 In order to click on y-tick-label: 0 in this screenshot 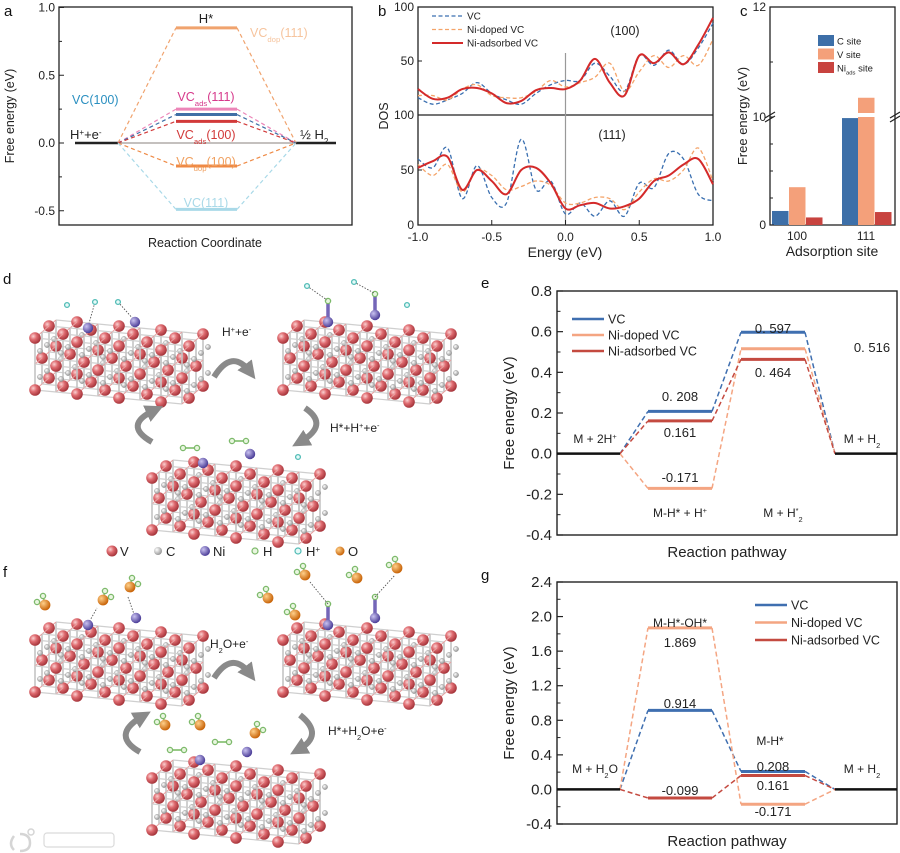, I will do `click(410, 225)`.